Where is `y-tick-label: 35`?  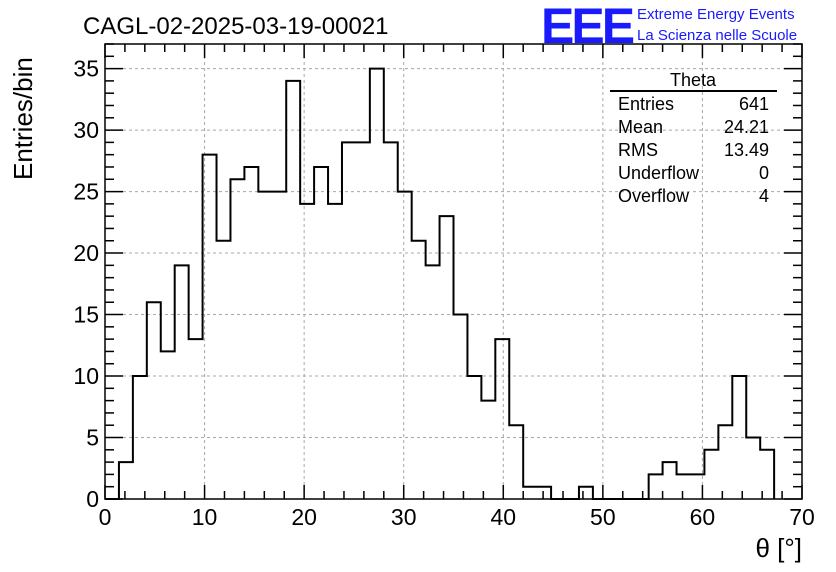
y-tick-label: 35 is located at coordinates (86, 69).